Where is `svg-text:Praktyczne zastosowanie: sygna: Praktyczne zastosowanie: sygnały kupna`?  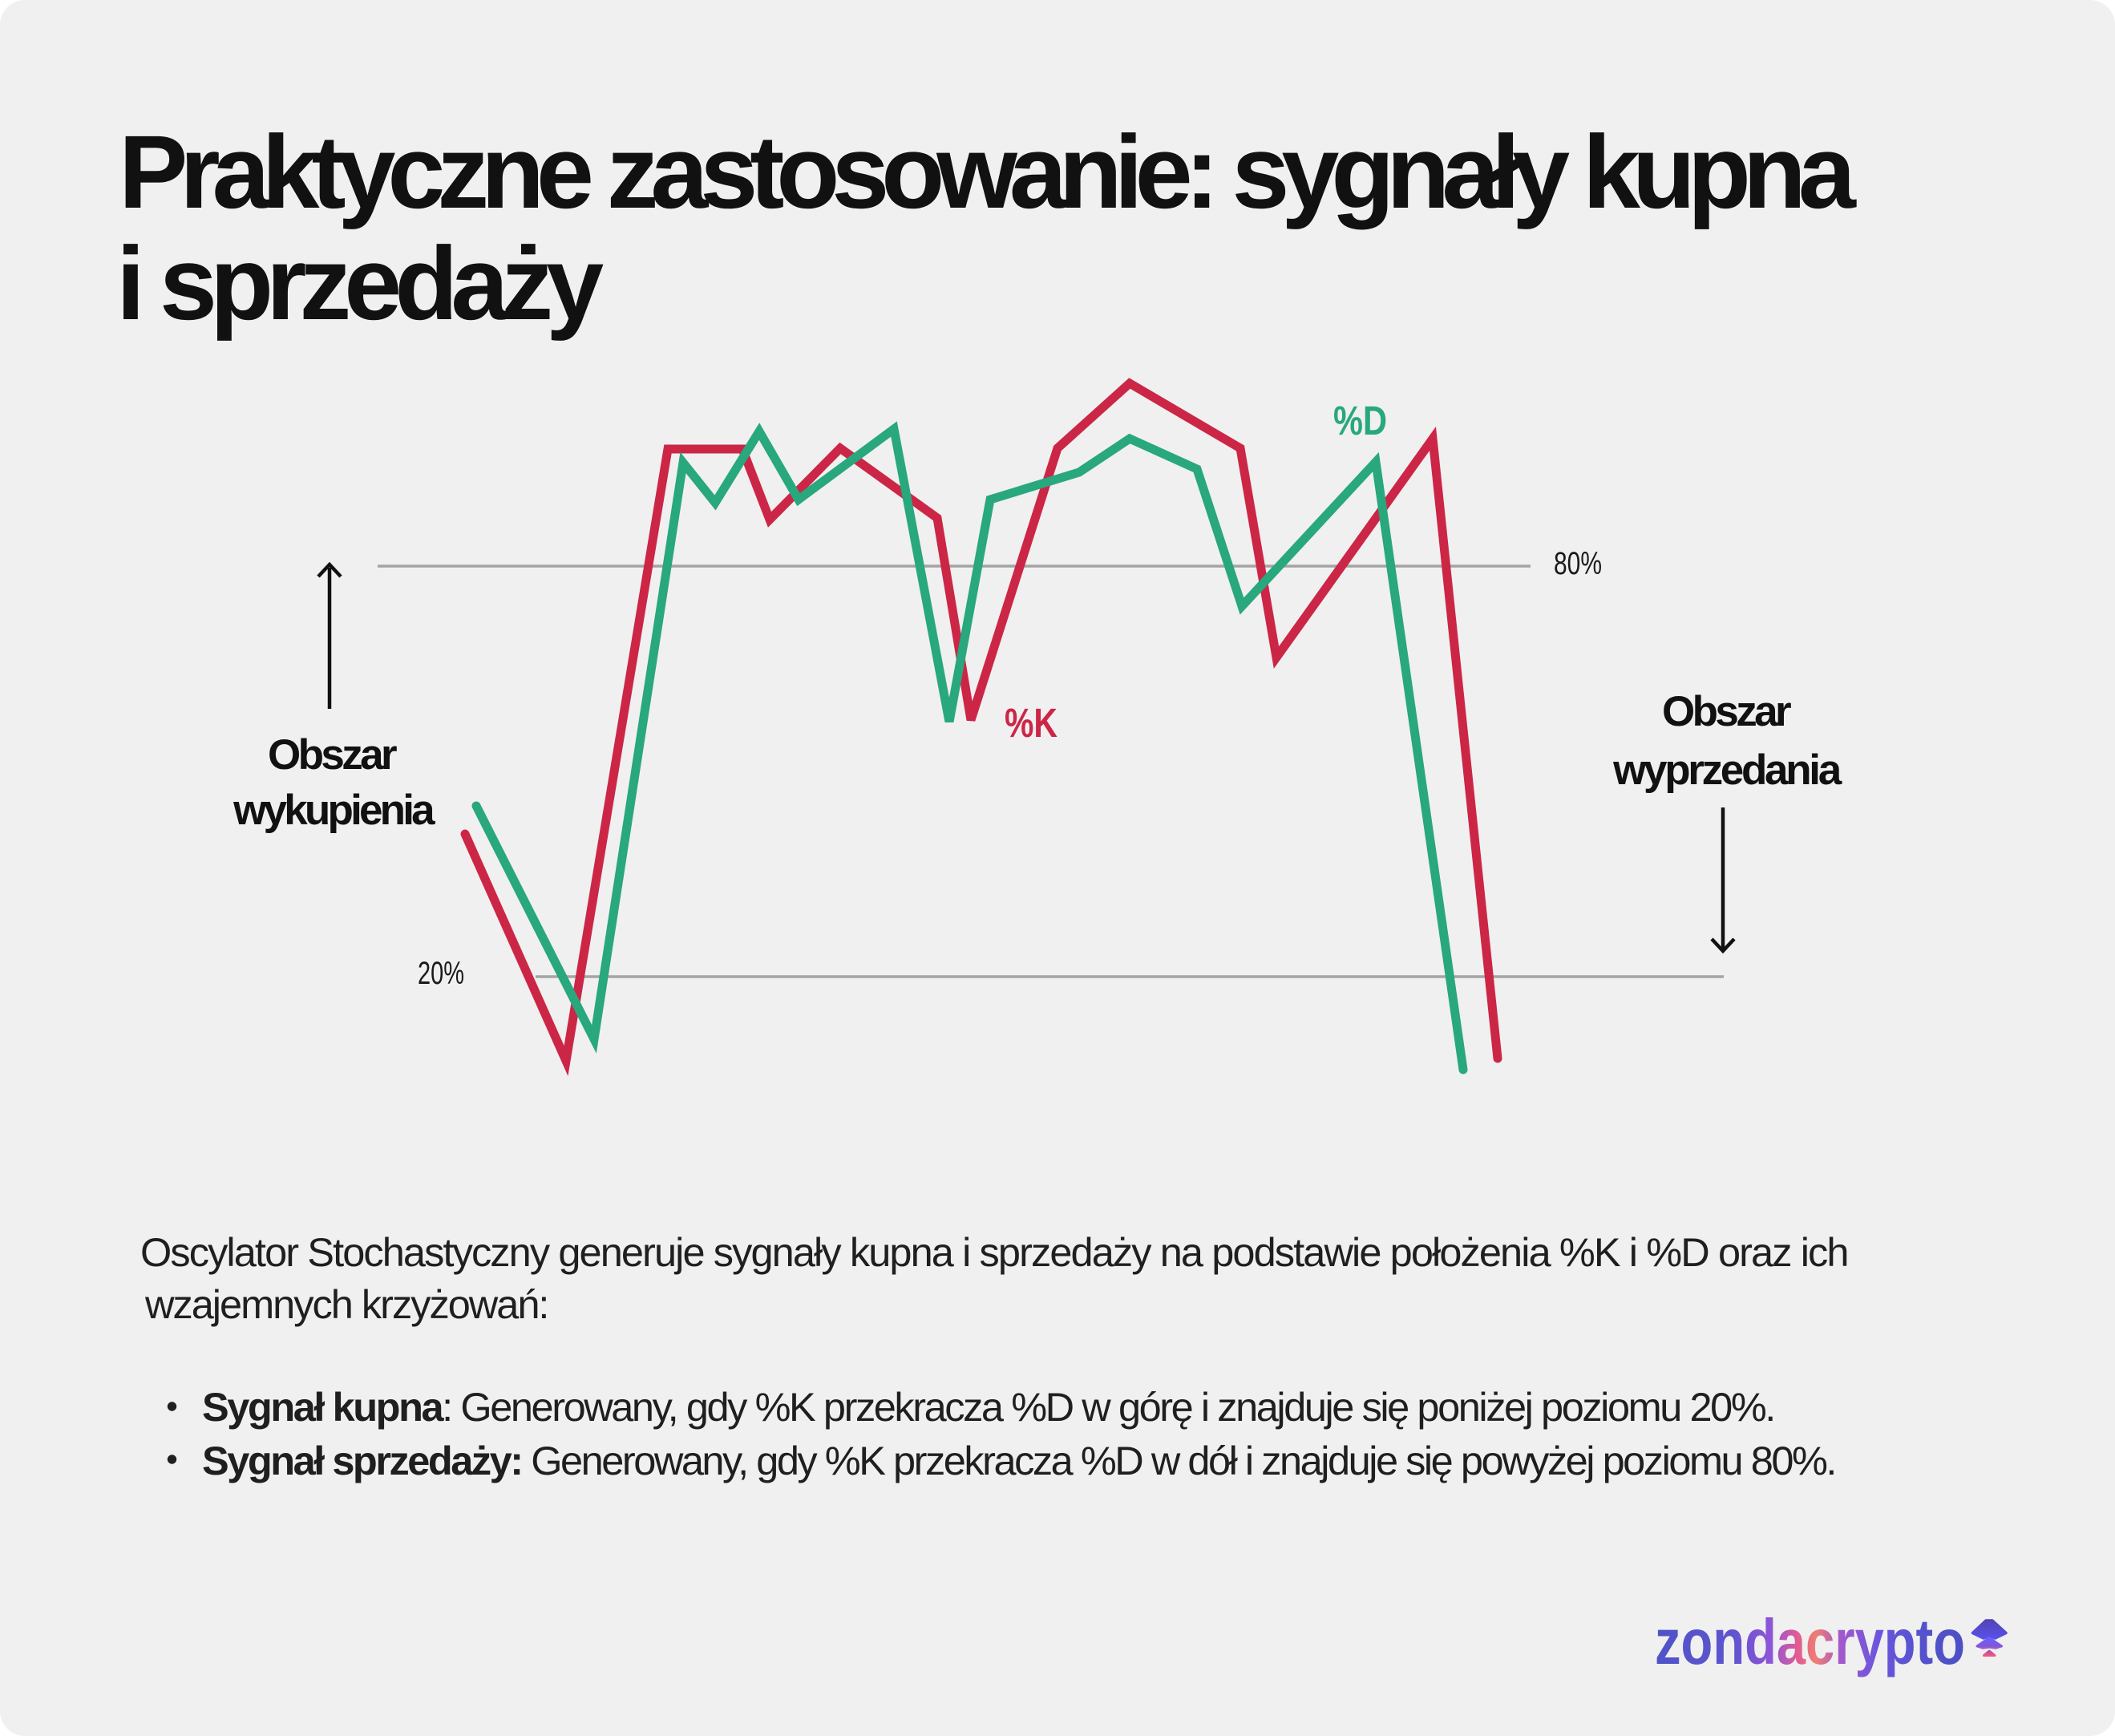
svg-text:Praktyczne zastosowanie: sygna: Praktyczne zastosowanie: sygnały kupna is located at coordinates (988, 172).